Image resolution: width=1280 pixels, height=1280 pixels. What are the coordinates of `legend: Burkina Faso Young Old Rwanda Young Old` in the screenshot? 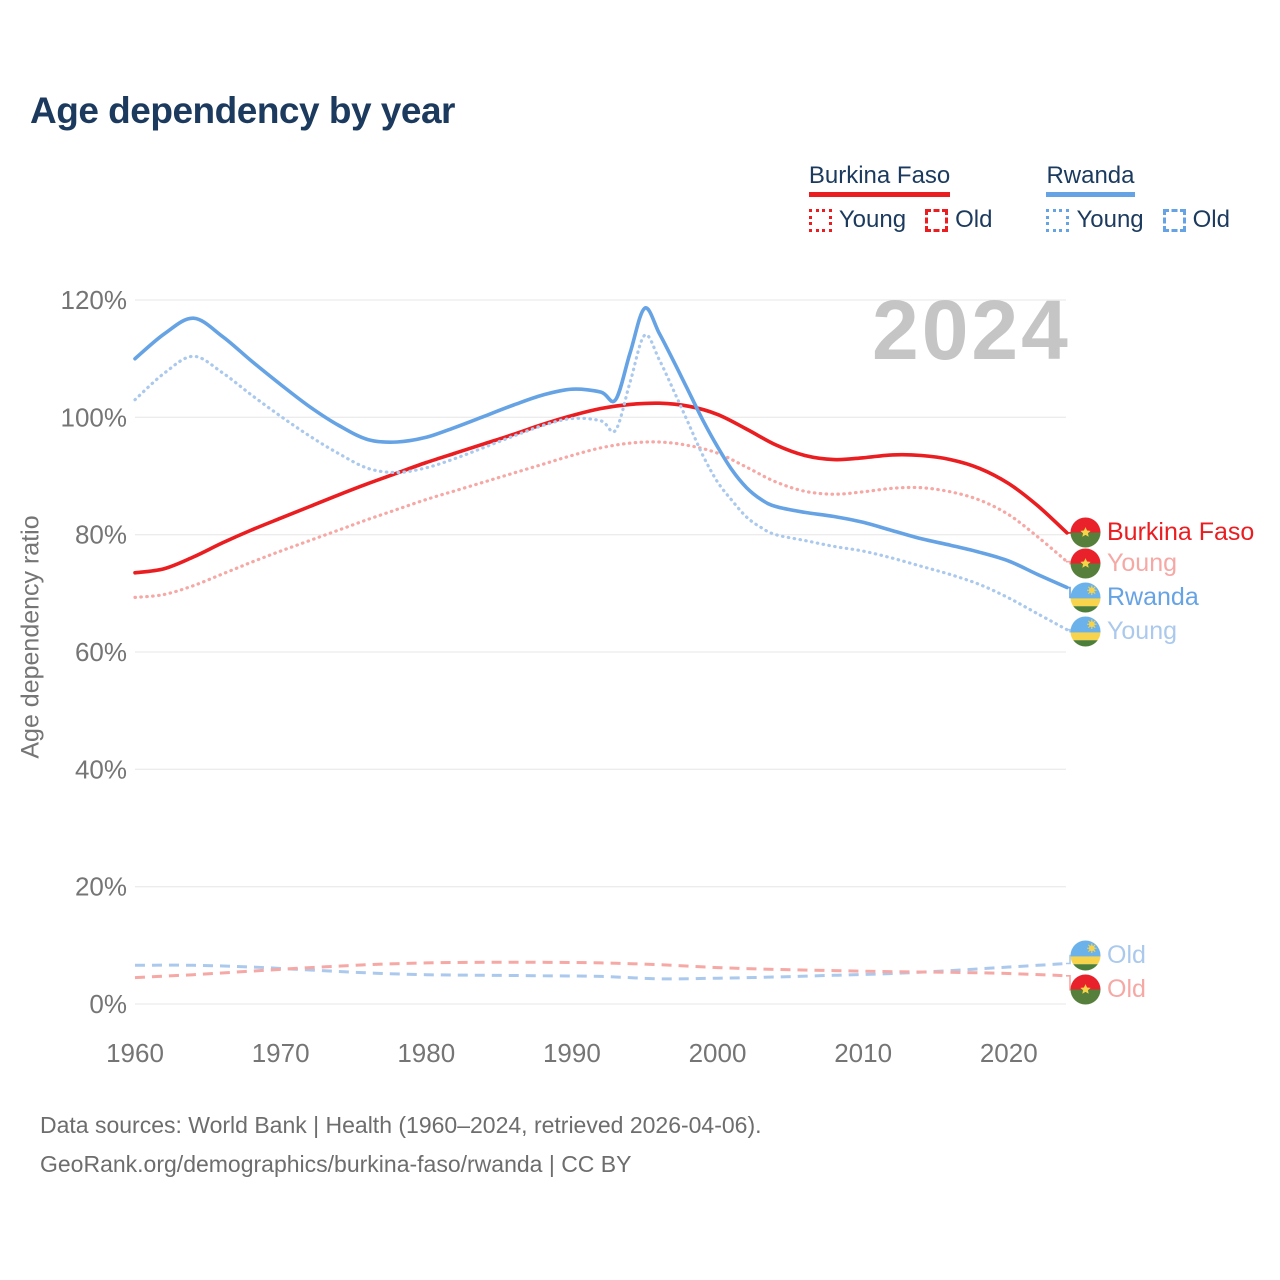 It's located at (1025, 198).